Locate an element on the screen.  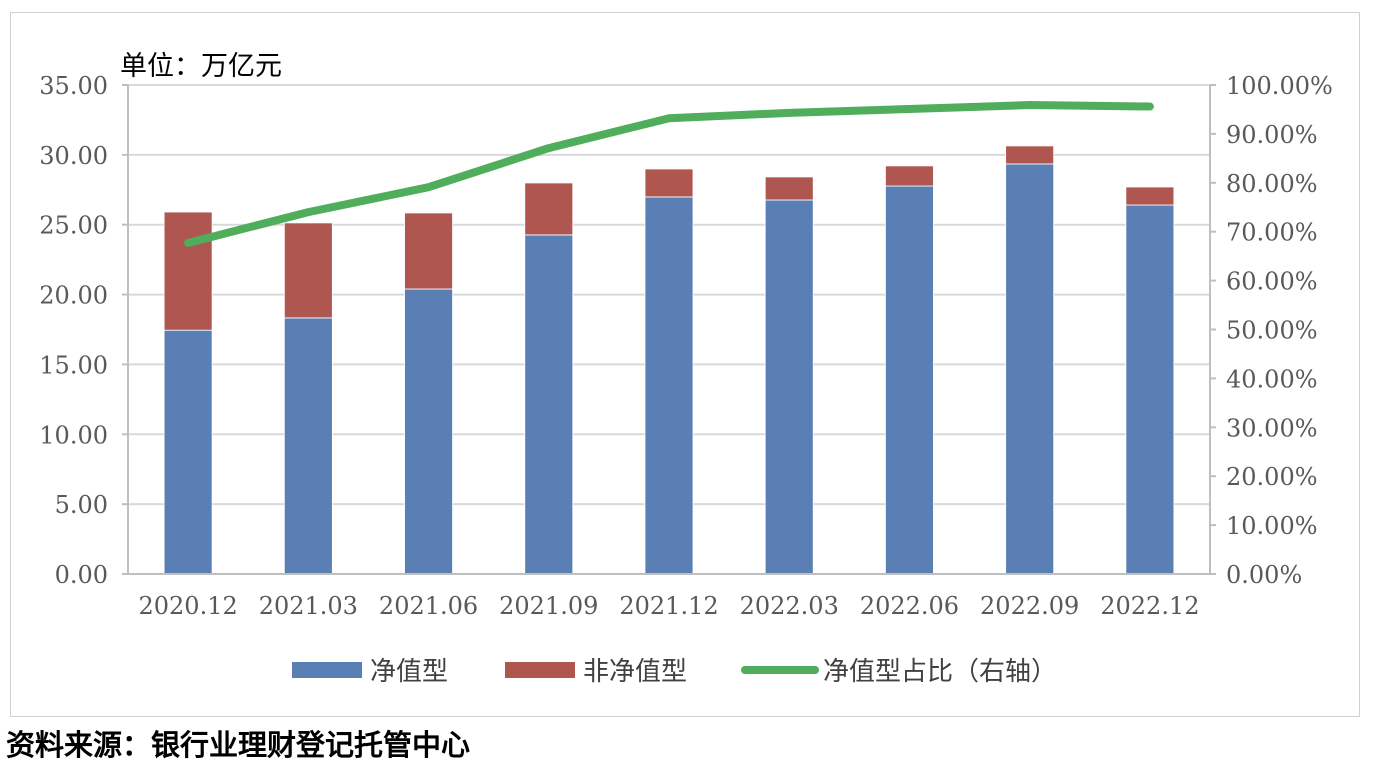
left-tick-label: 20.00 is located at coordinates (73, 296).